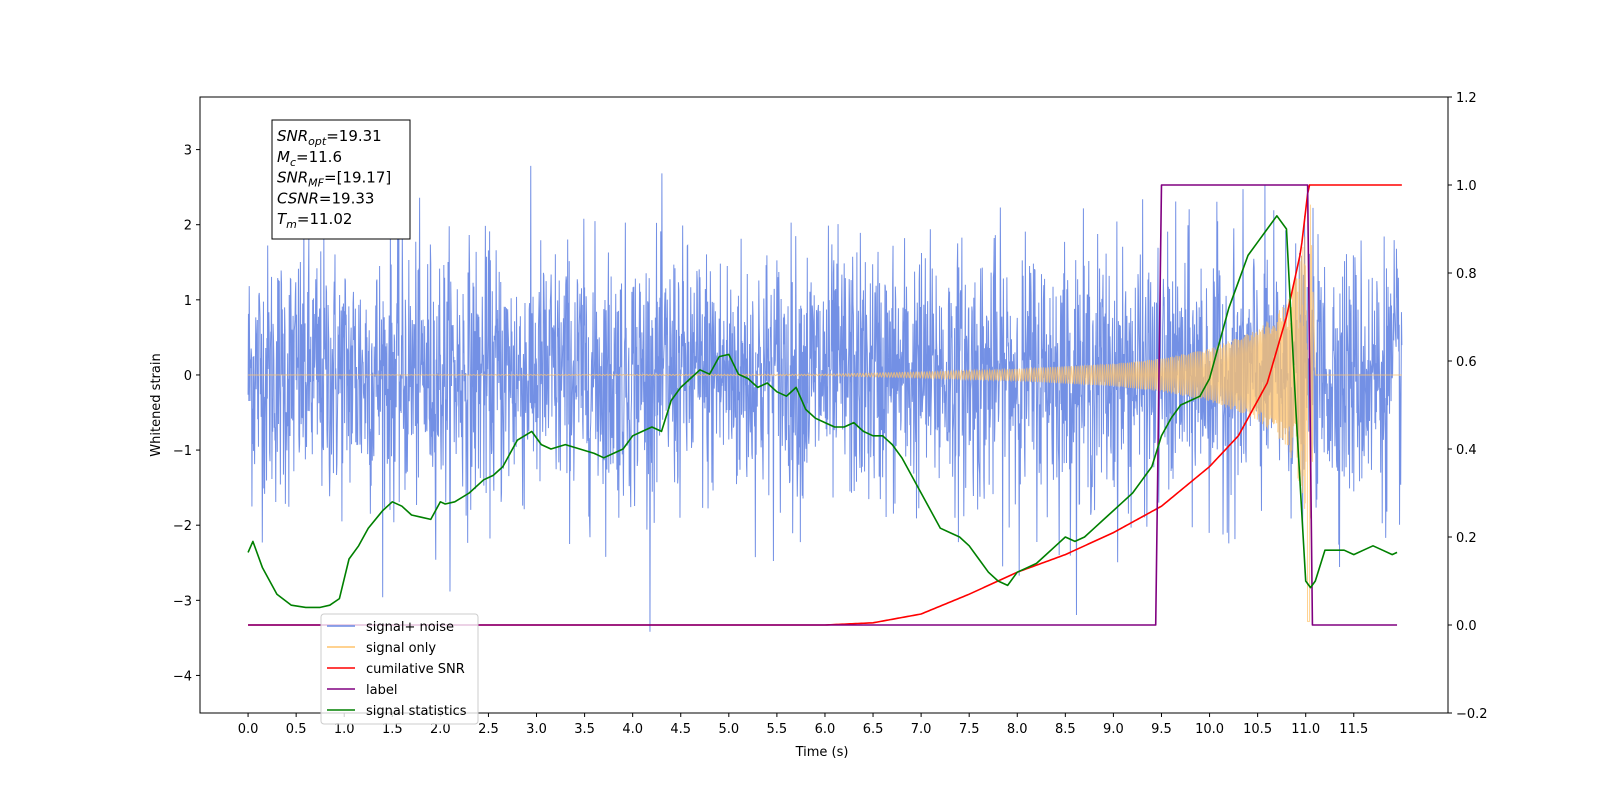 This screenshot has height=800, width=1600. What do you see at coordinates (1466, 274) in the screenshot?
I see `y2-tick-label: 0.8` at bounding box center [1466, 274].